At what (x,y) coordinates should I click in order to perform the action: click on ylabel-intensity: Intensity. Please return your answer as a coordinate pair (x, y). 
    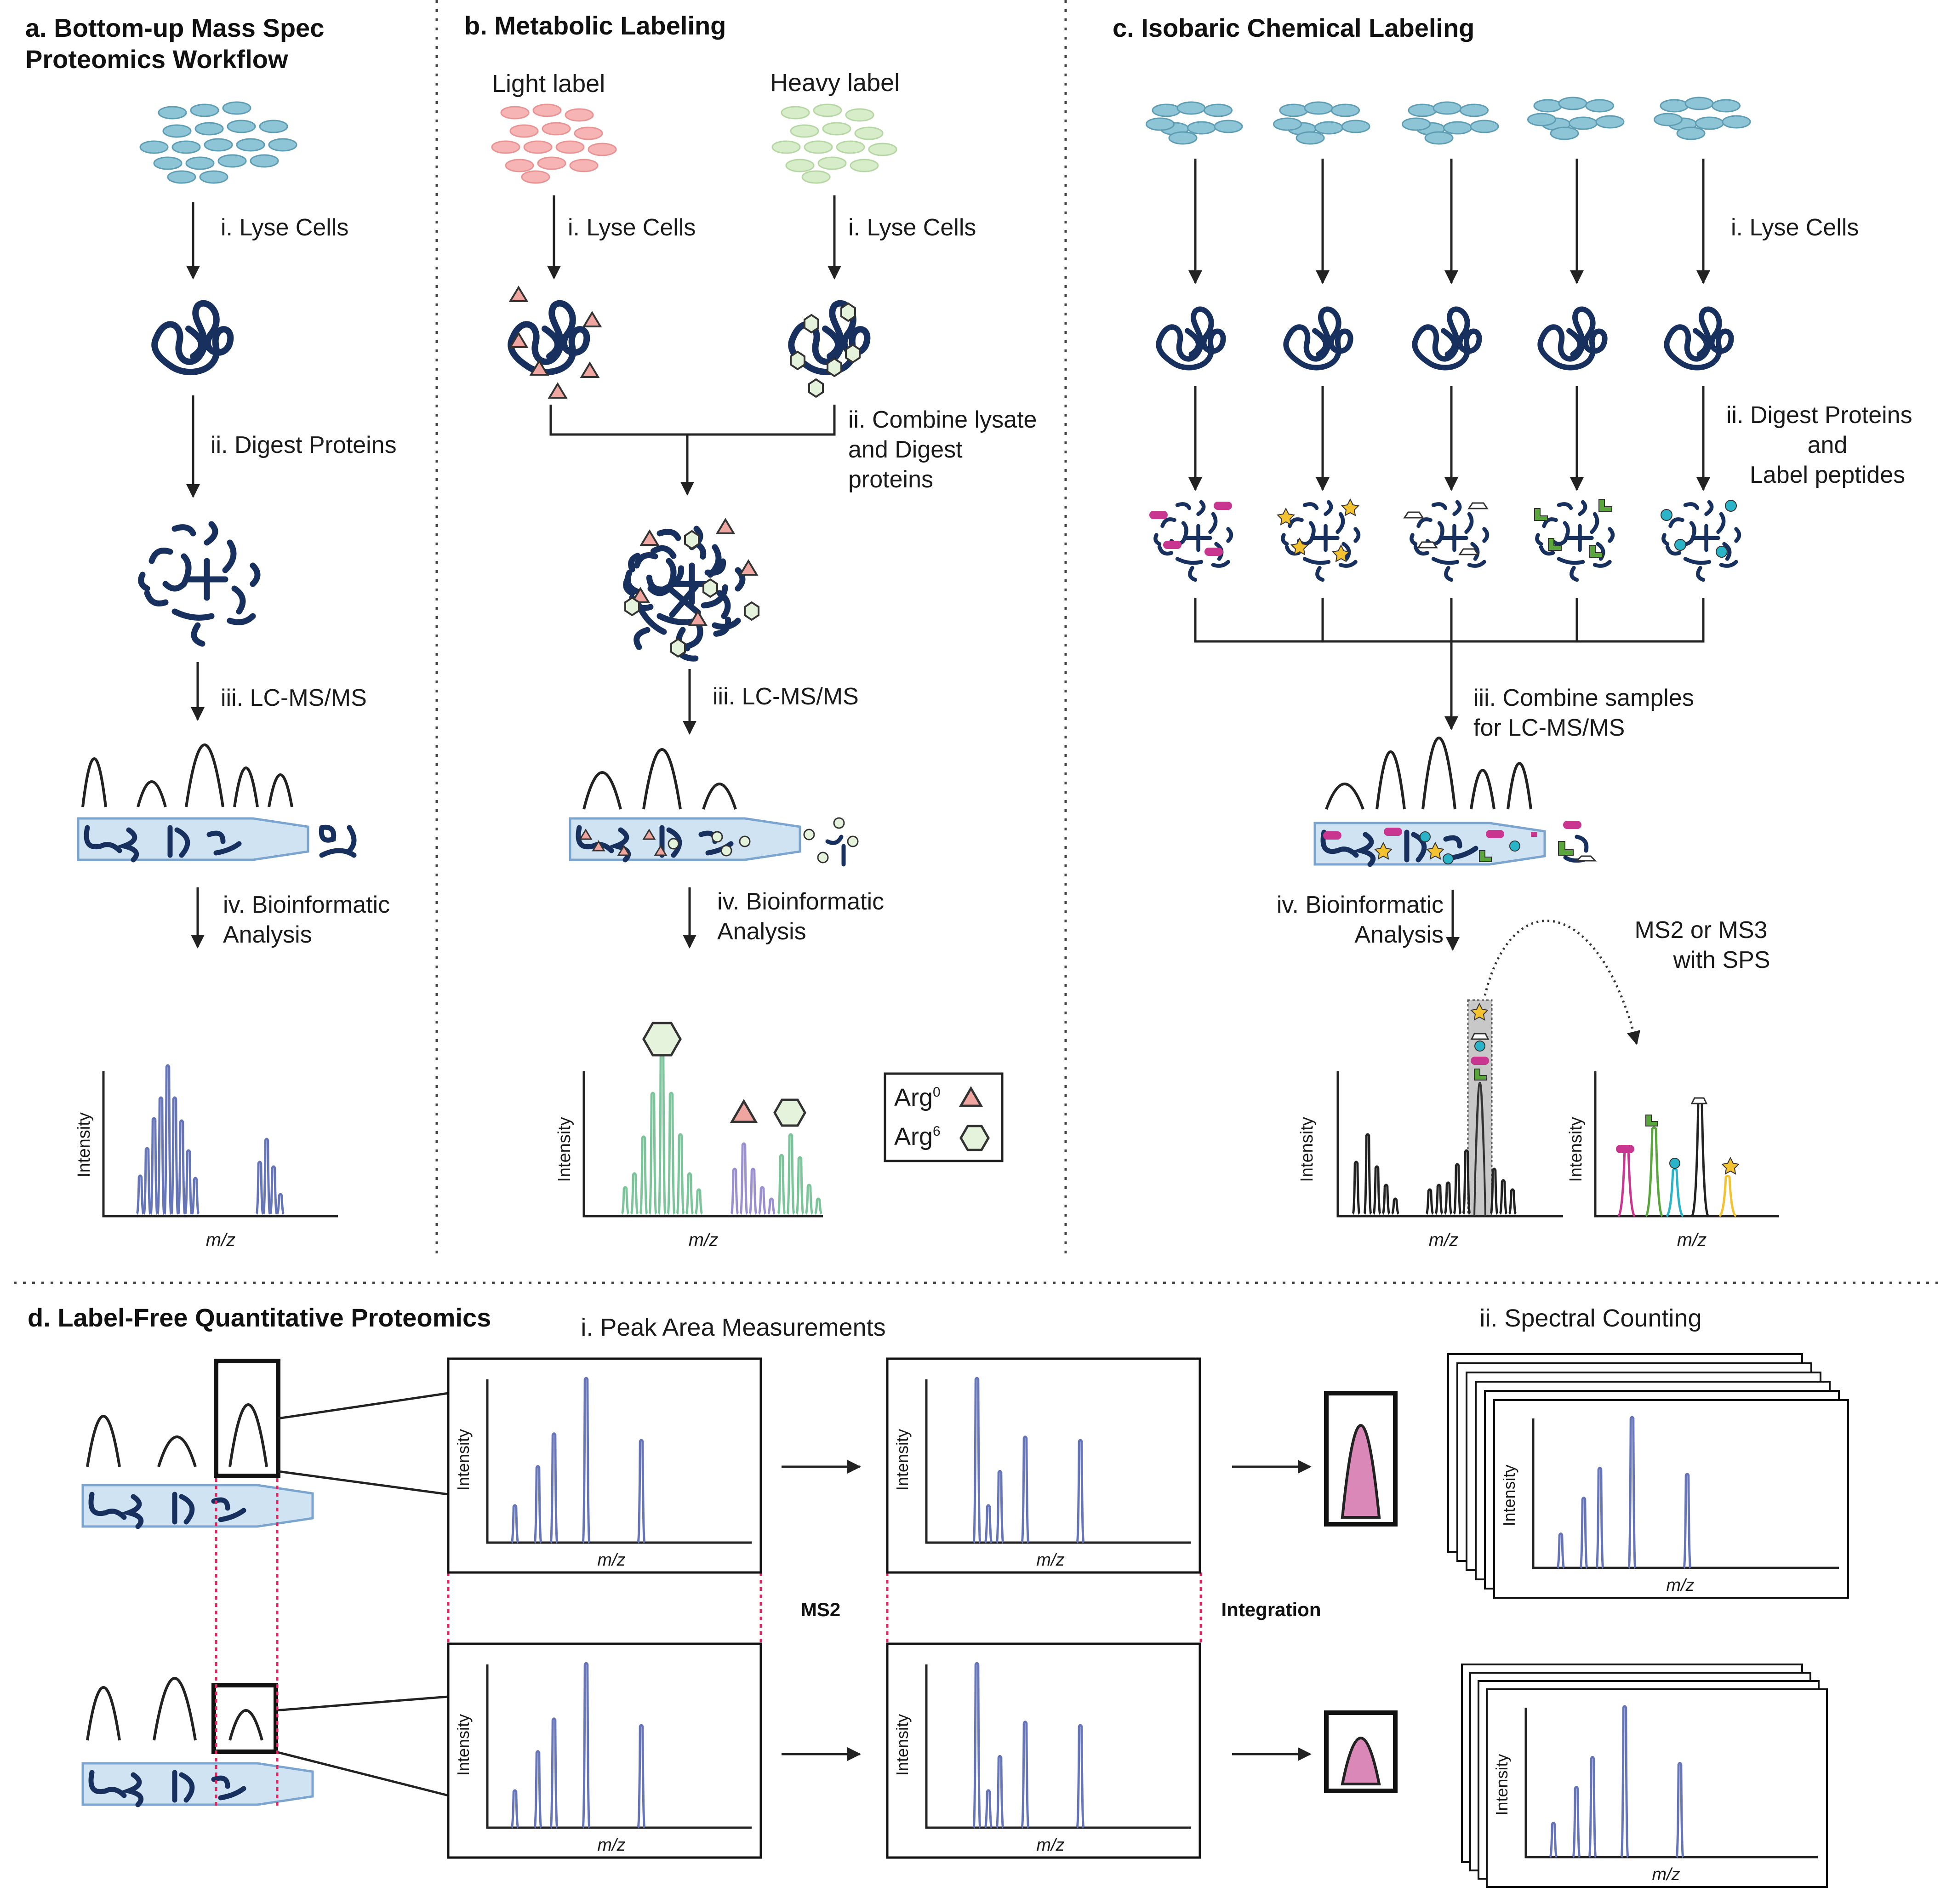
    Looking at the image, I should click on (84, 1145).